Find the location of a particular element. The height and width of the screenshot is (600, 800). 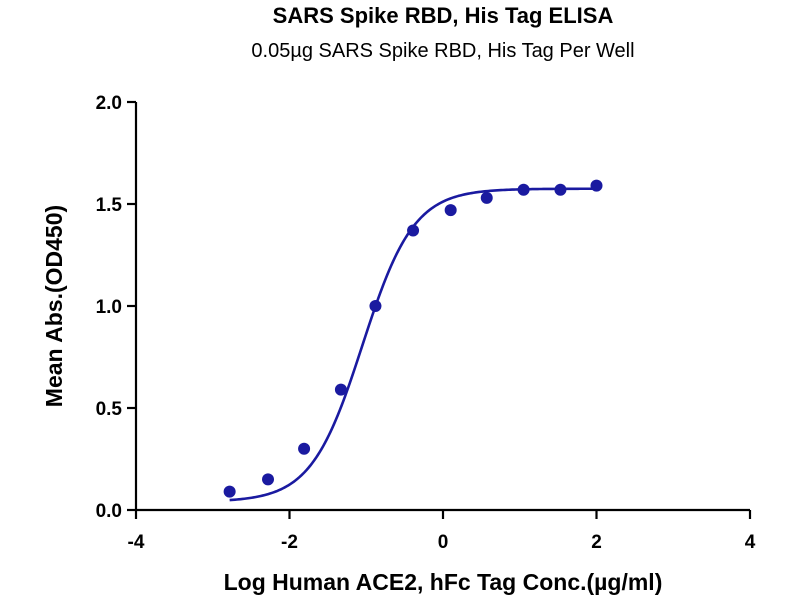

x-tick-label: -2 is located at coordinates (289, 542).